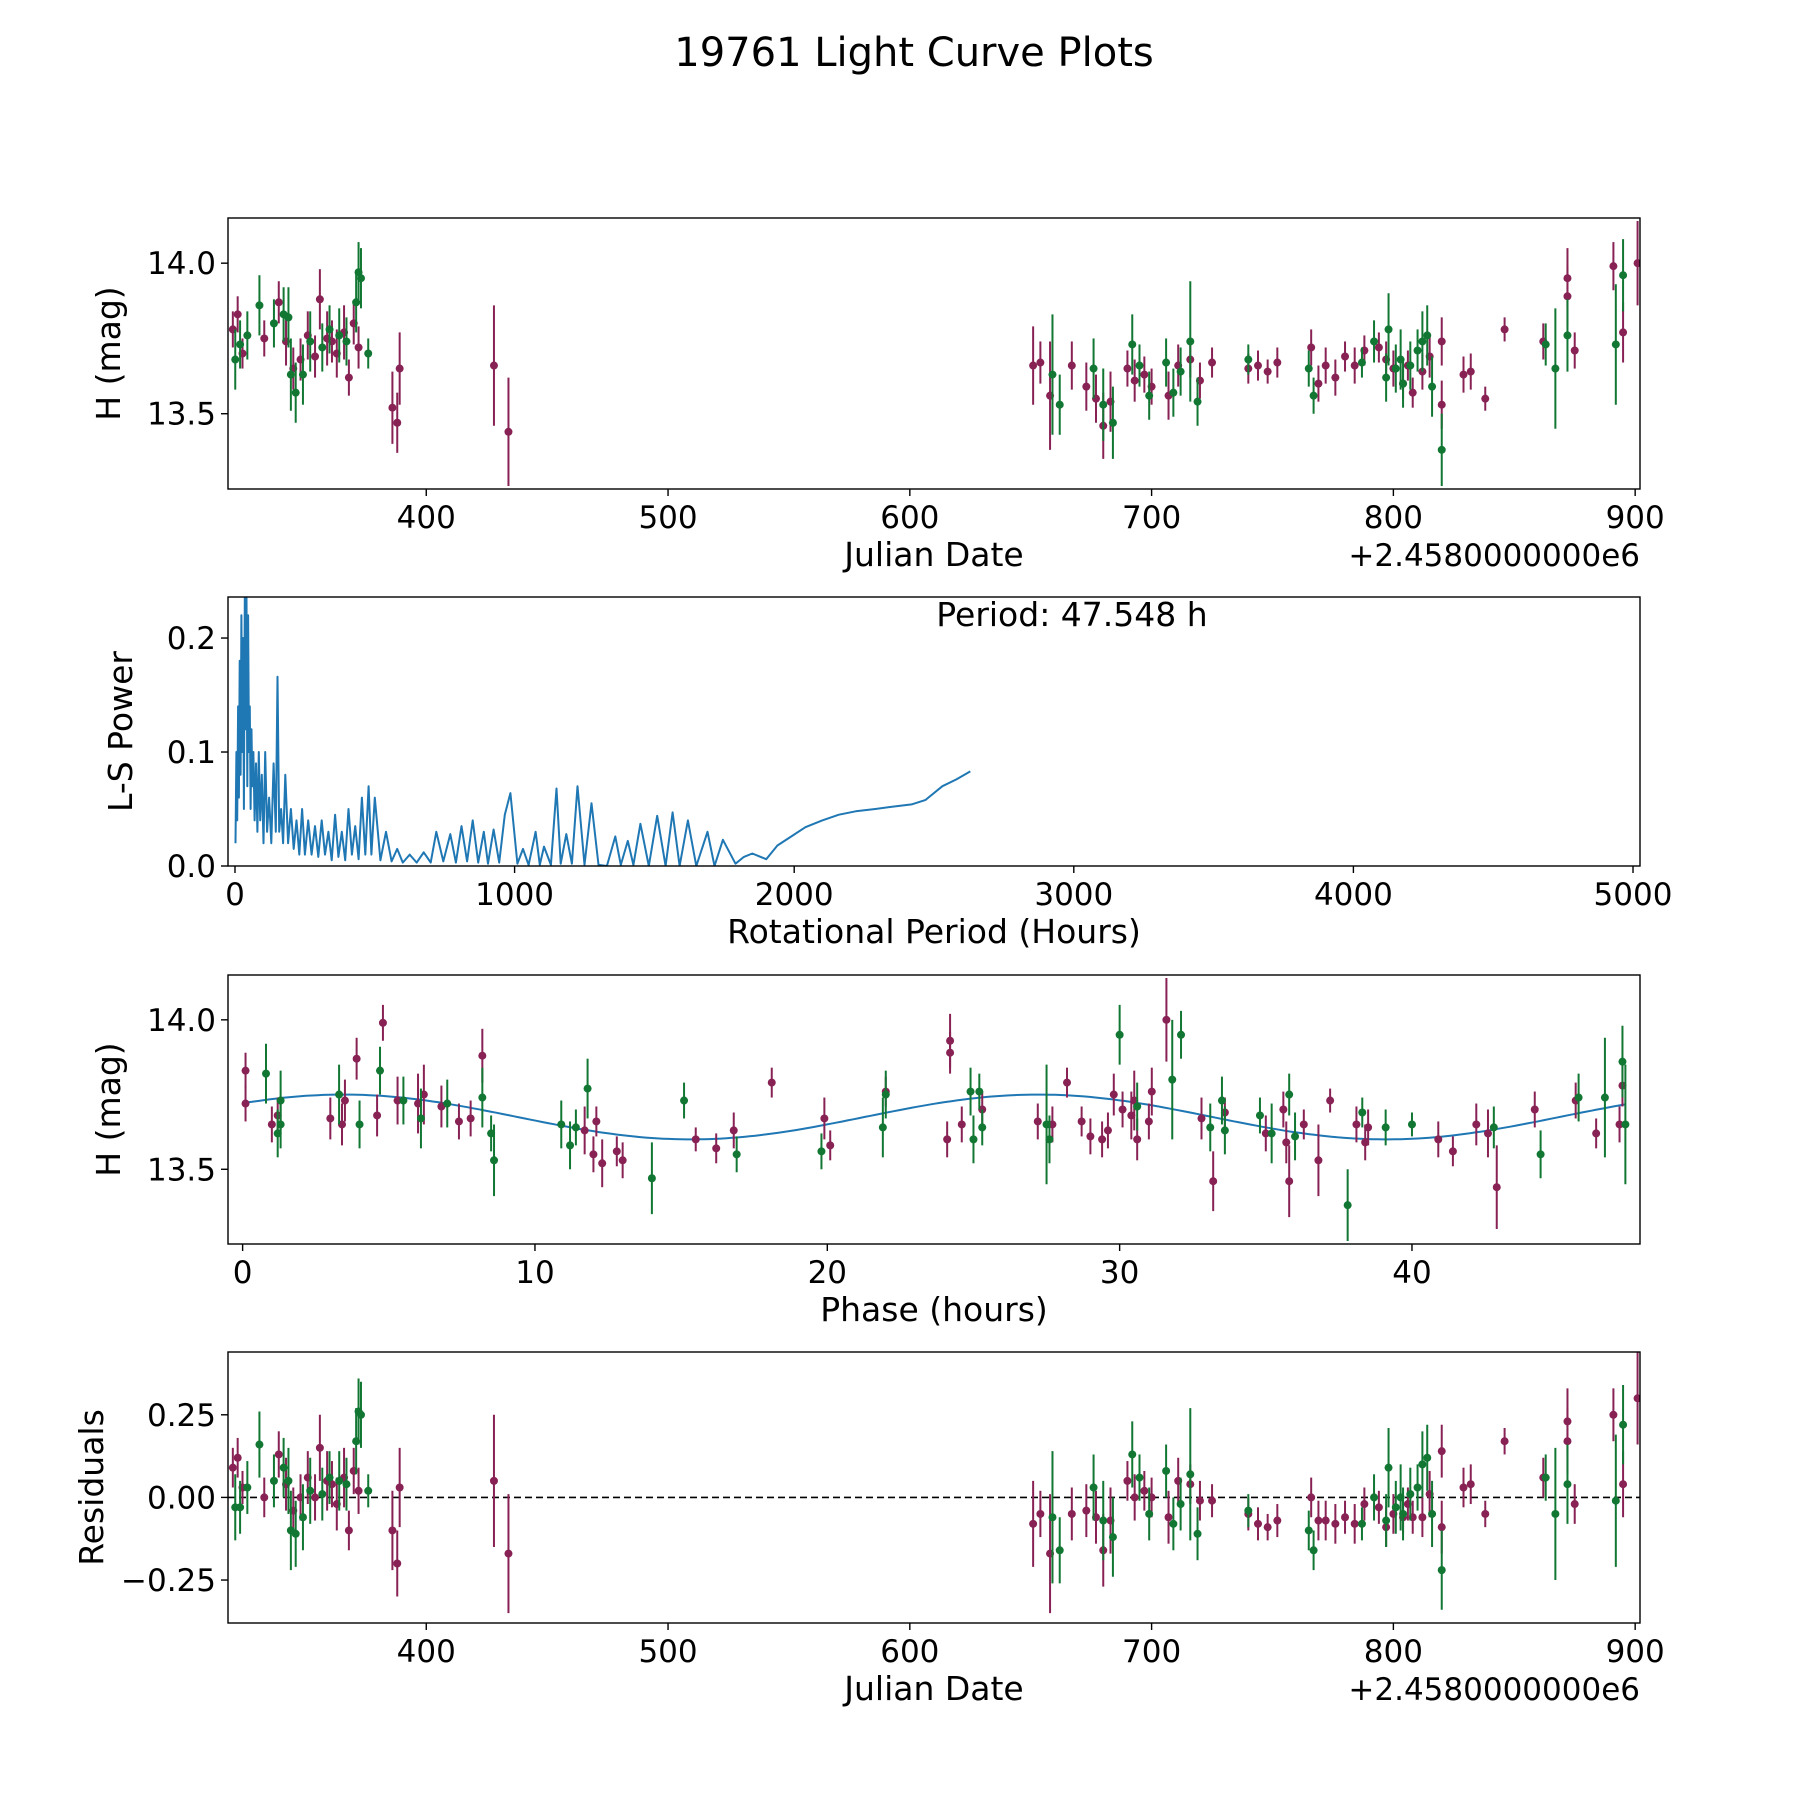 The image size is (1800, 1800). Describe the element at coordinates (191, 639) in the screenshot. I see `y-tick-label: 0.2` at that location.